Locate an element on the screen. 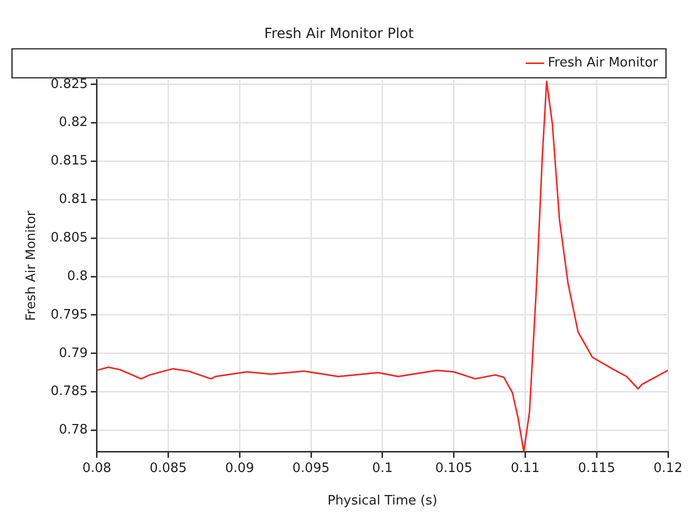 The image size is (698, 523). x-tick-label: 0.1 is located at coordinates (382, 468).